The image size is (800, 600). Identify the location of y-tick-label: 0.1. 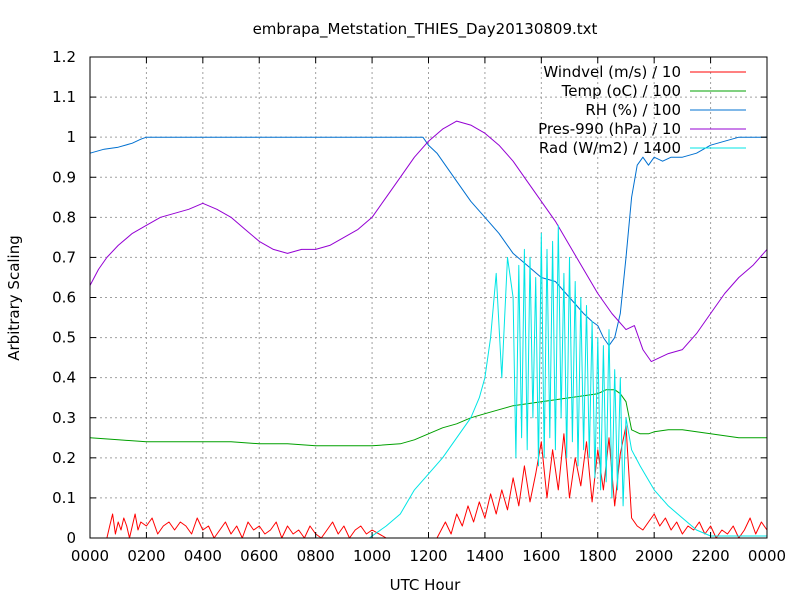
(64, 498).